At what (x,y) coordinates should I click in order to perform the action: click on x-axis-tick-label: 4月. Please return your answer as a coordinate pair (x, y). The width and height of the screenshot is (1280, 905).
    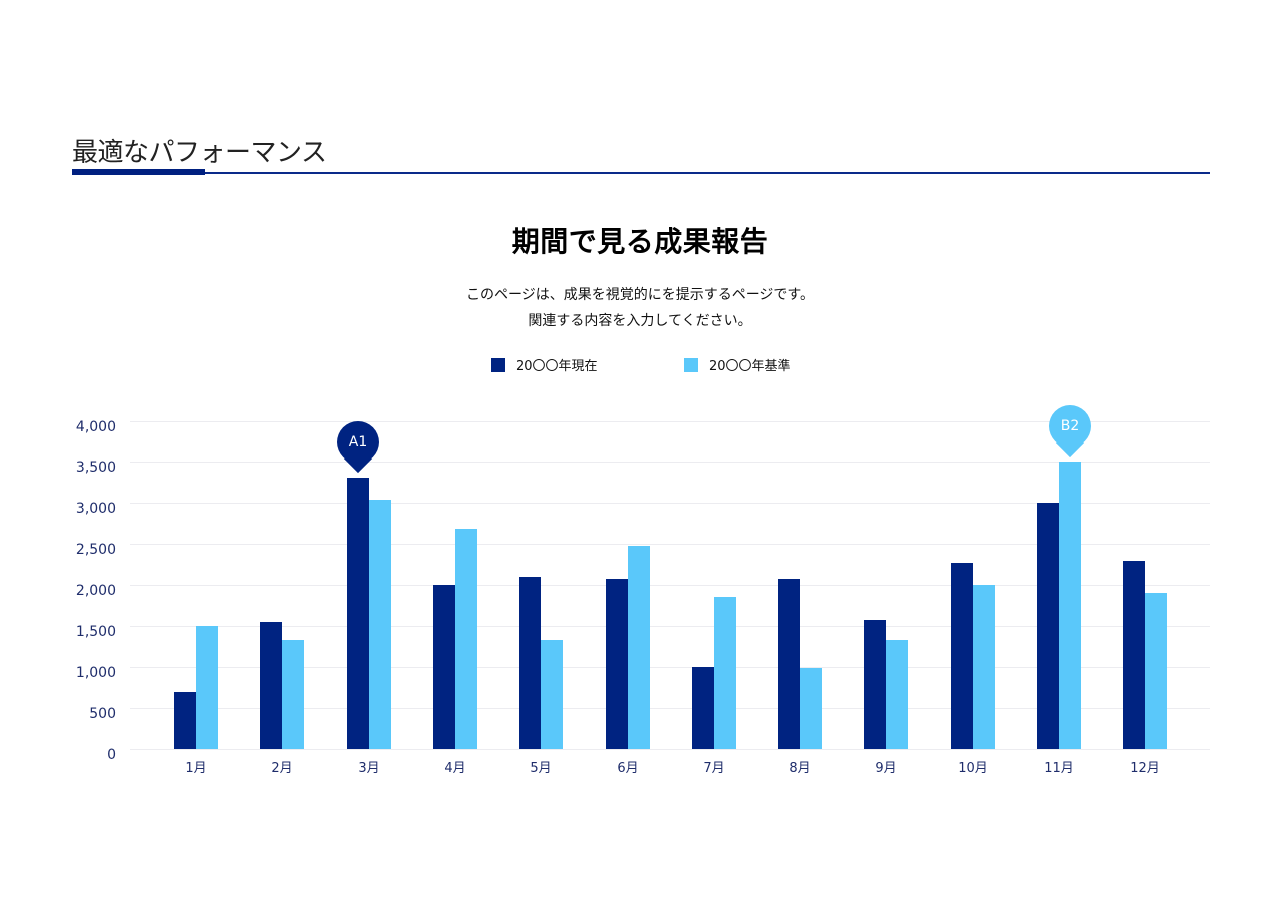
    Looking at the image, I should click on (455, 768).